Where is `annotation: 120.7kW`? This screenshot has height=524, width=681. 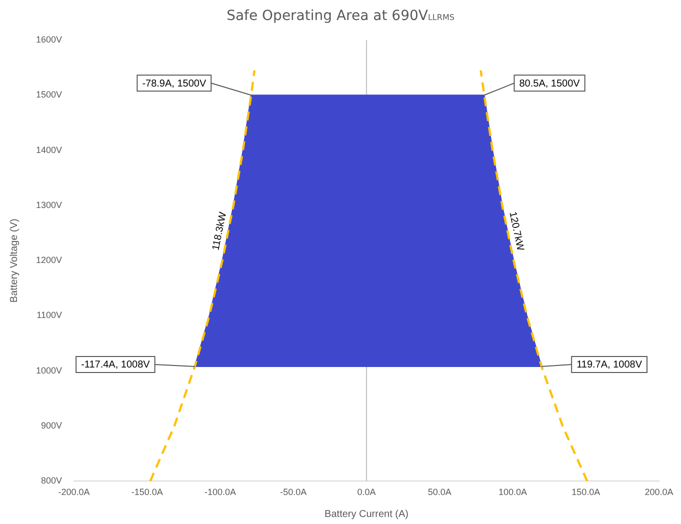 annotation: 120.7kW is located at coordinates (516, 231).